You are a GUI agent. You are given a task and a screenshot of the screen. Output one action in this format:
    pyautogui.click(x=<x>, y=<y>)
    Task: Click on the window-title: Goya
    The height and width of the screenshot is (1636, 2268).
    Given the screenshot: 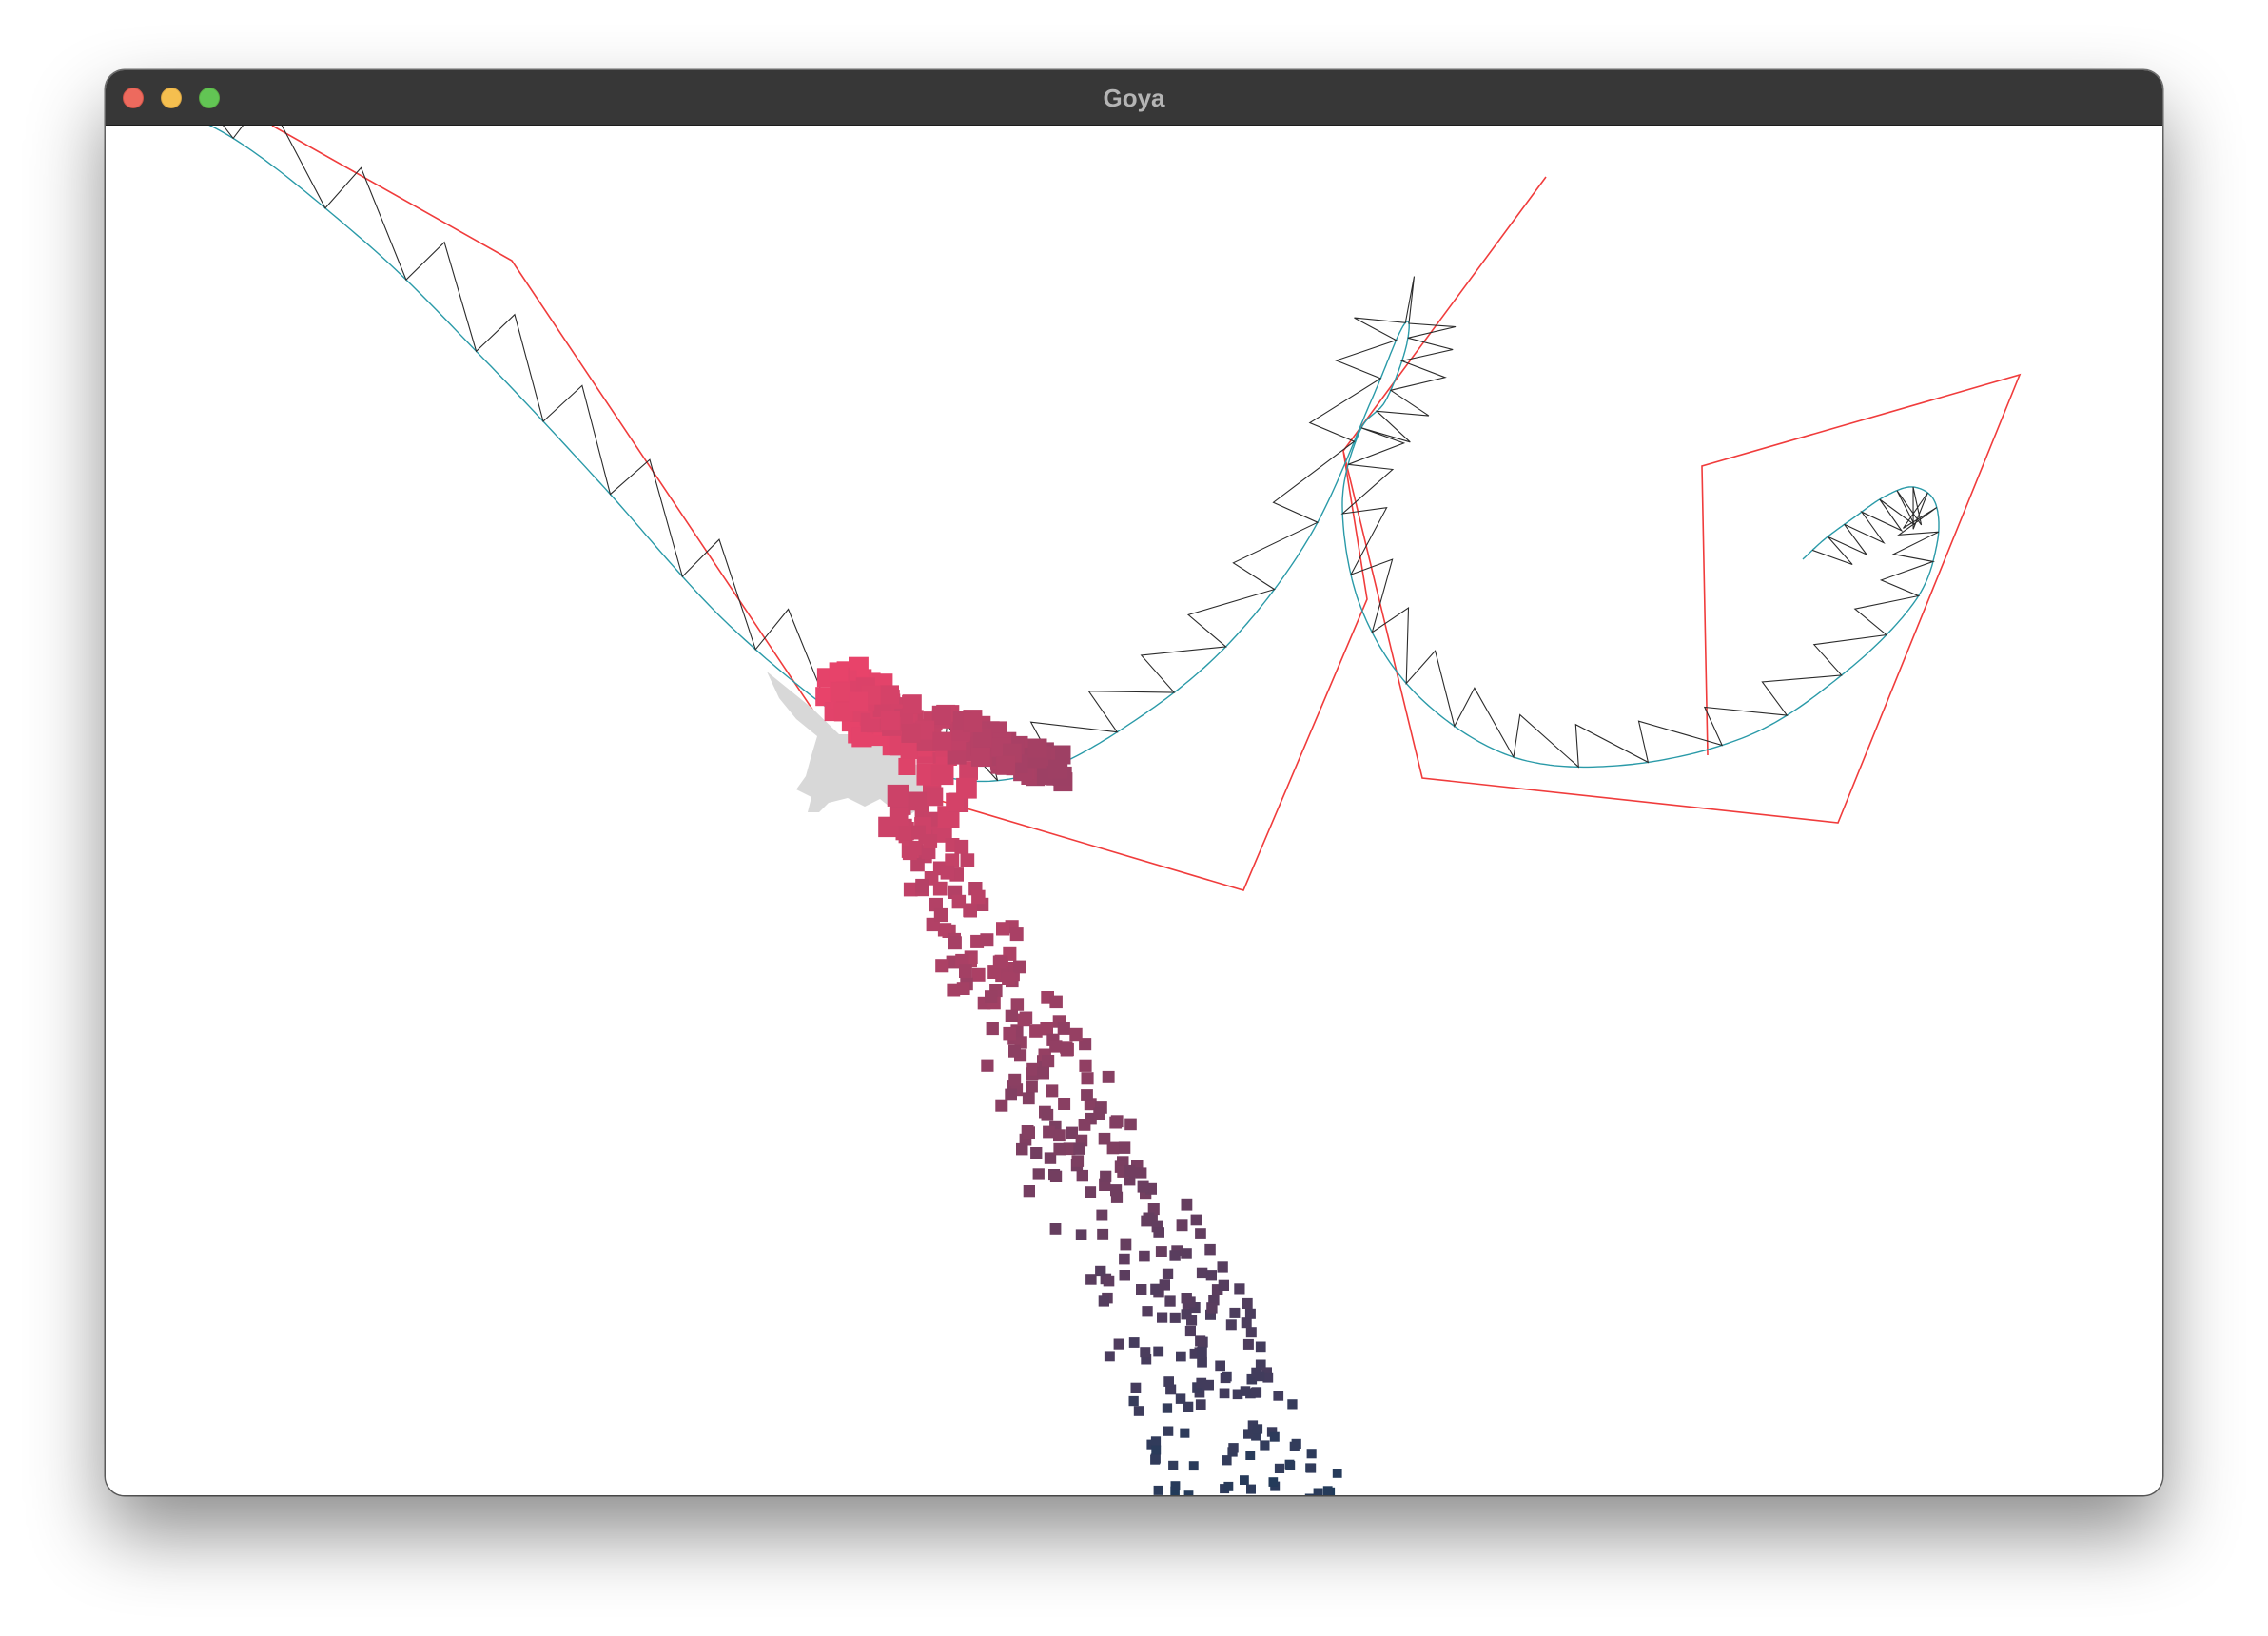 What is the action you would take?
    pyautogui.click(x=1134, y=98)
    